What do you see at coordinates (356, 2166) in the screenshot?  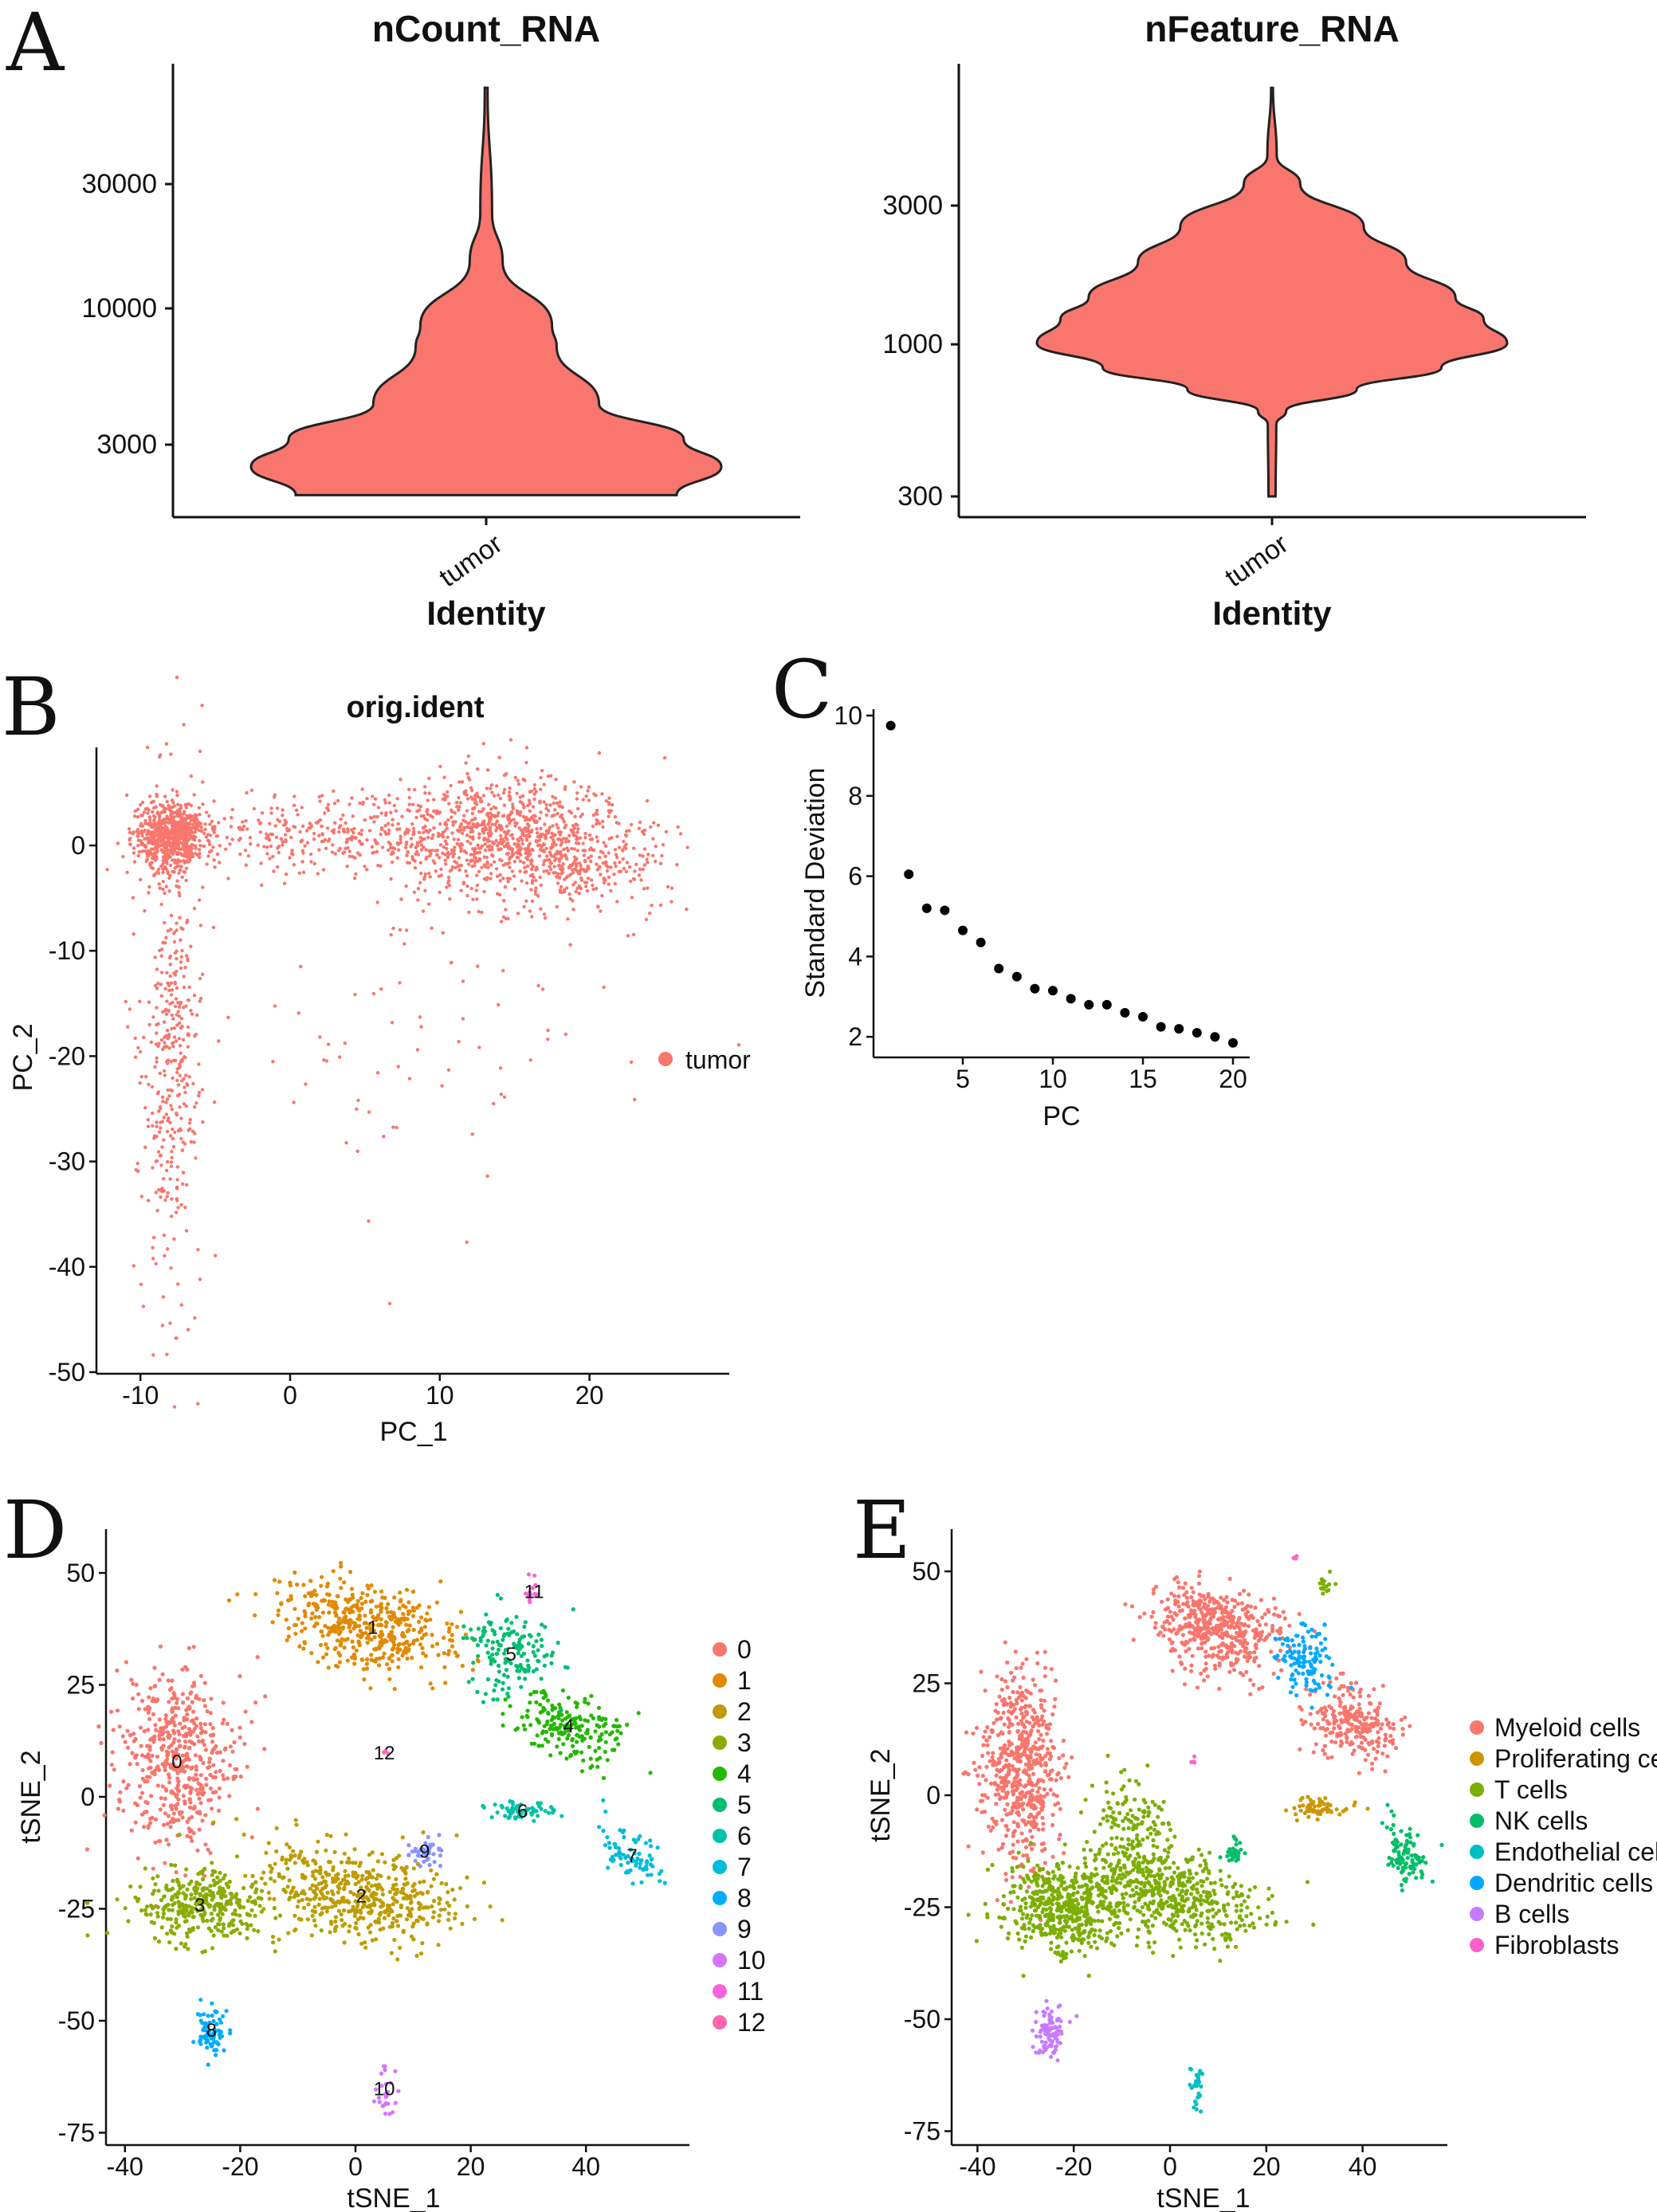 I see `x-tick-label: 0` at bounding box center [356, 2166].